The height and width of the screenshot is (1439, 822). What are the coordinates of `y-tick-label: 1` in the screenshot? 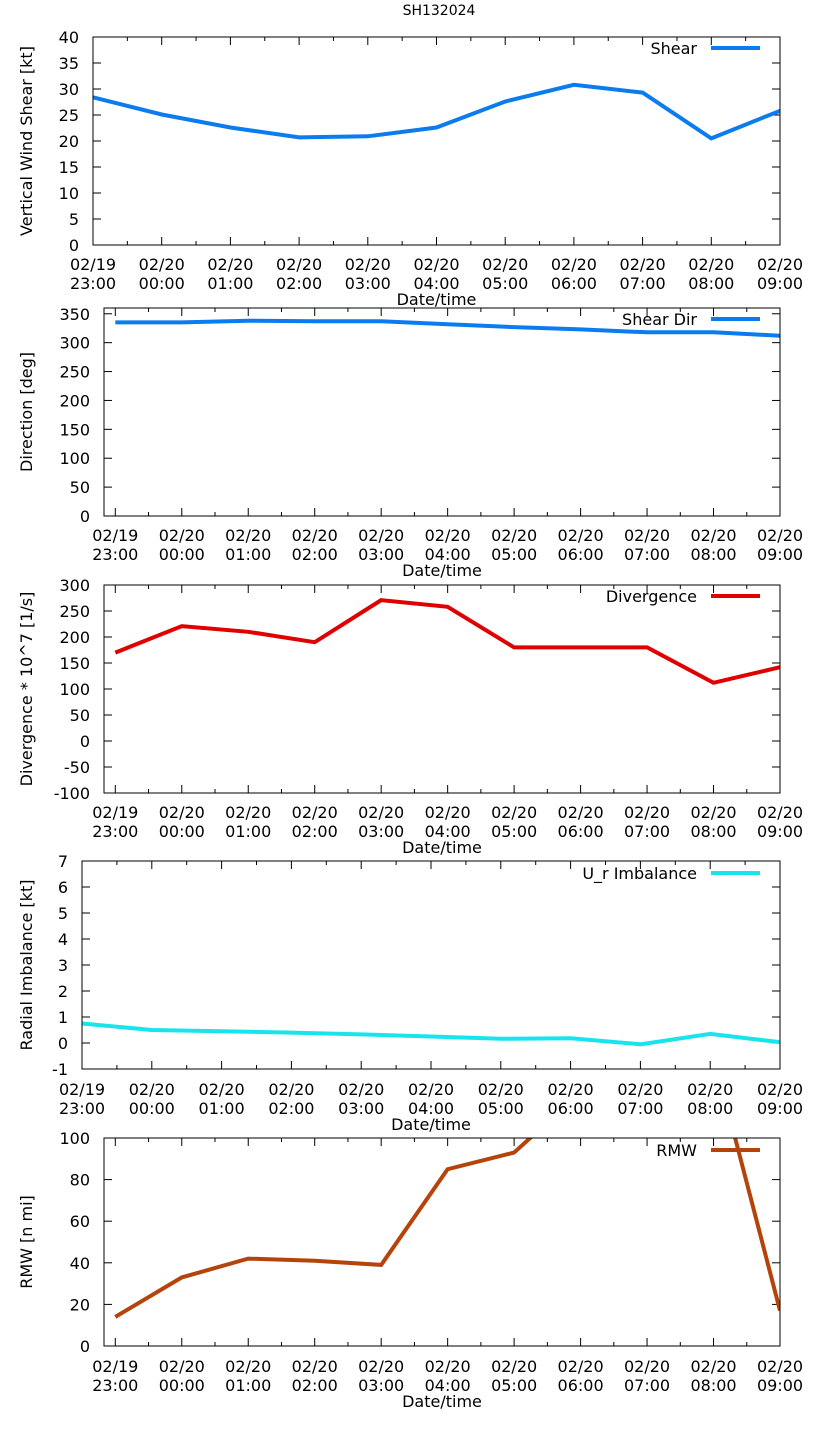 It's located at (63, 1017).